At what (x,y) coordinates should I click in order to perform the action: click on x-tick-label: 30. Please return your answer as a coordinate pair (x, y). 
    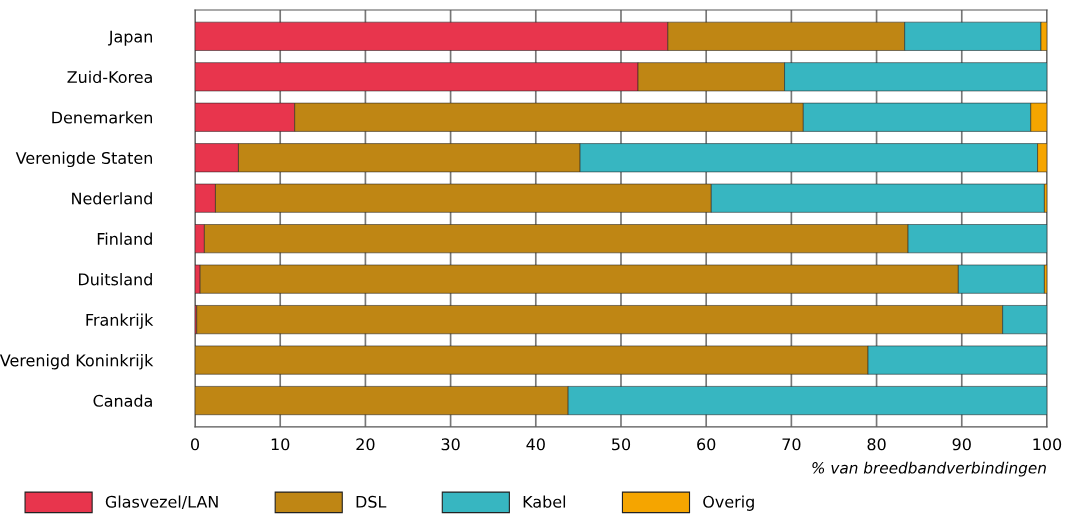
    Looking at the image, I should click on (450, 444).